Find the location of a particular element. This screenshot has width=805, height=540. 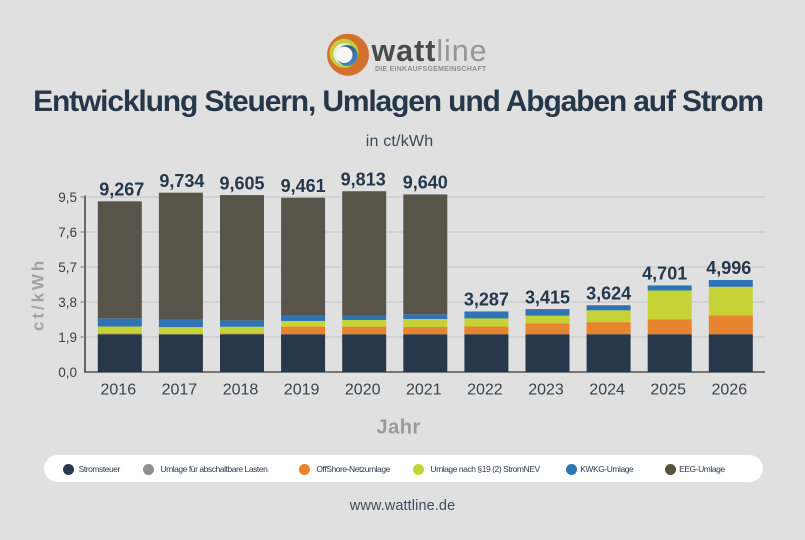

svg-text: 9,461 is located at coordinates (303, 186).